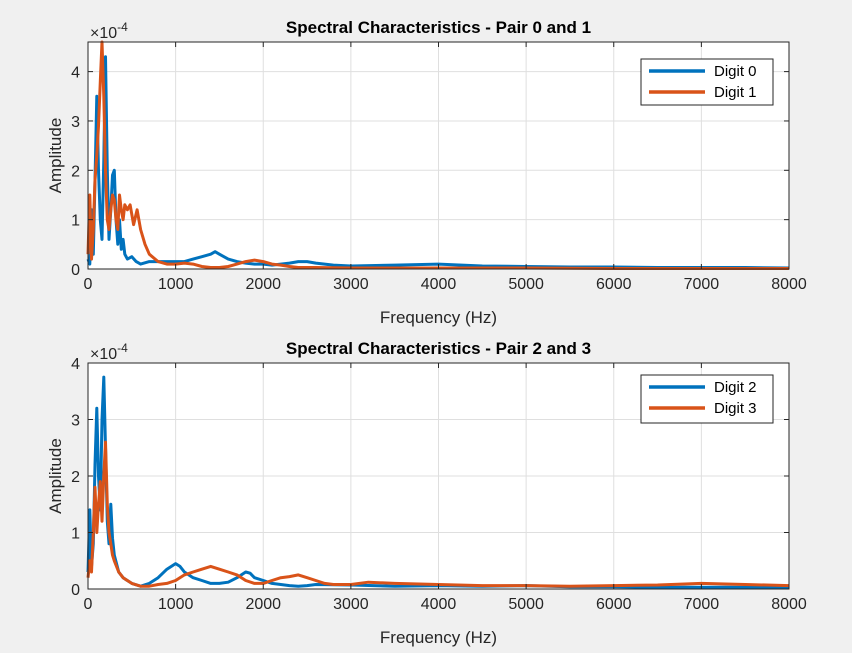 Image resolution: width=852 pixels, height=653 pixels. What do you see at coordinates (735, 387) in the screenshot?
I see `legend-label: Digit 2` at bounding box center [735, 387].